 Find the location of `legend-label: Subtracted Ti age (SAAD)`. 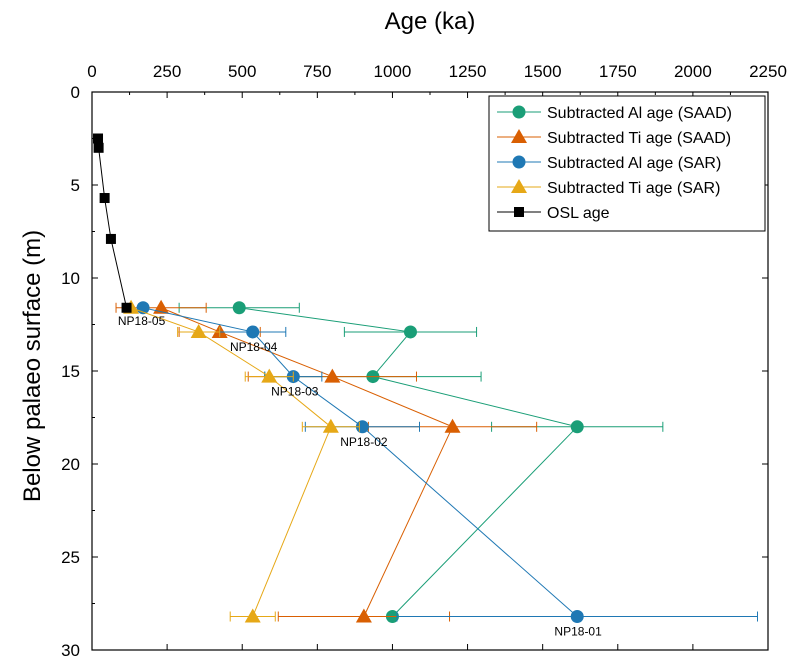

legend-label: Subtracted Ti age (SAAD) is located at coordinates (639, 138).